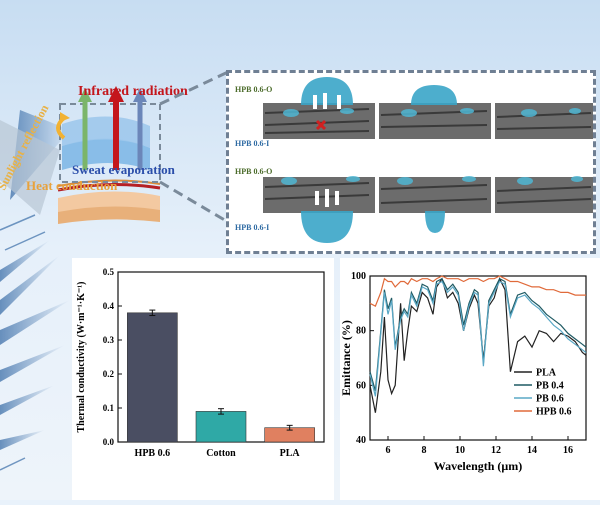 The width and height of the screenshot is (600, 505). Describe the element at coordinates (554, 412) in the screenshot. I see `legend-label: HPB 0.6` at that location.